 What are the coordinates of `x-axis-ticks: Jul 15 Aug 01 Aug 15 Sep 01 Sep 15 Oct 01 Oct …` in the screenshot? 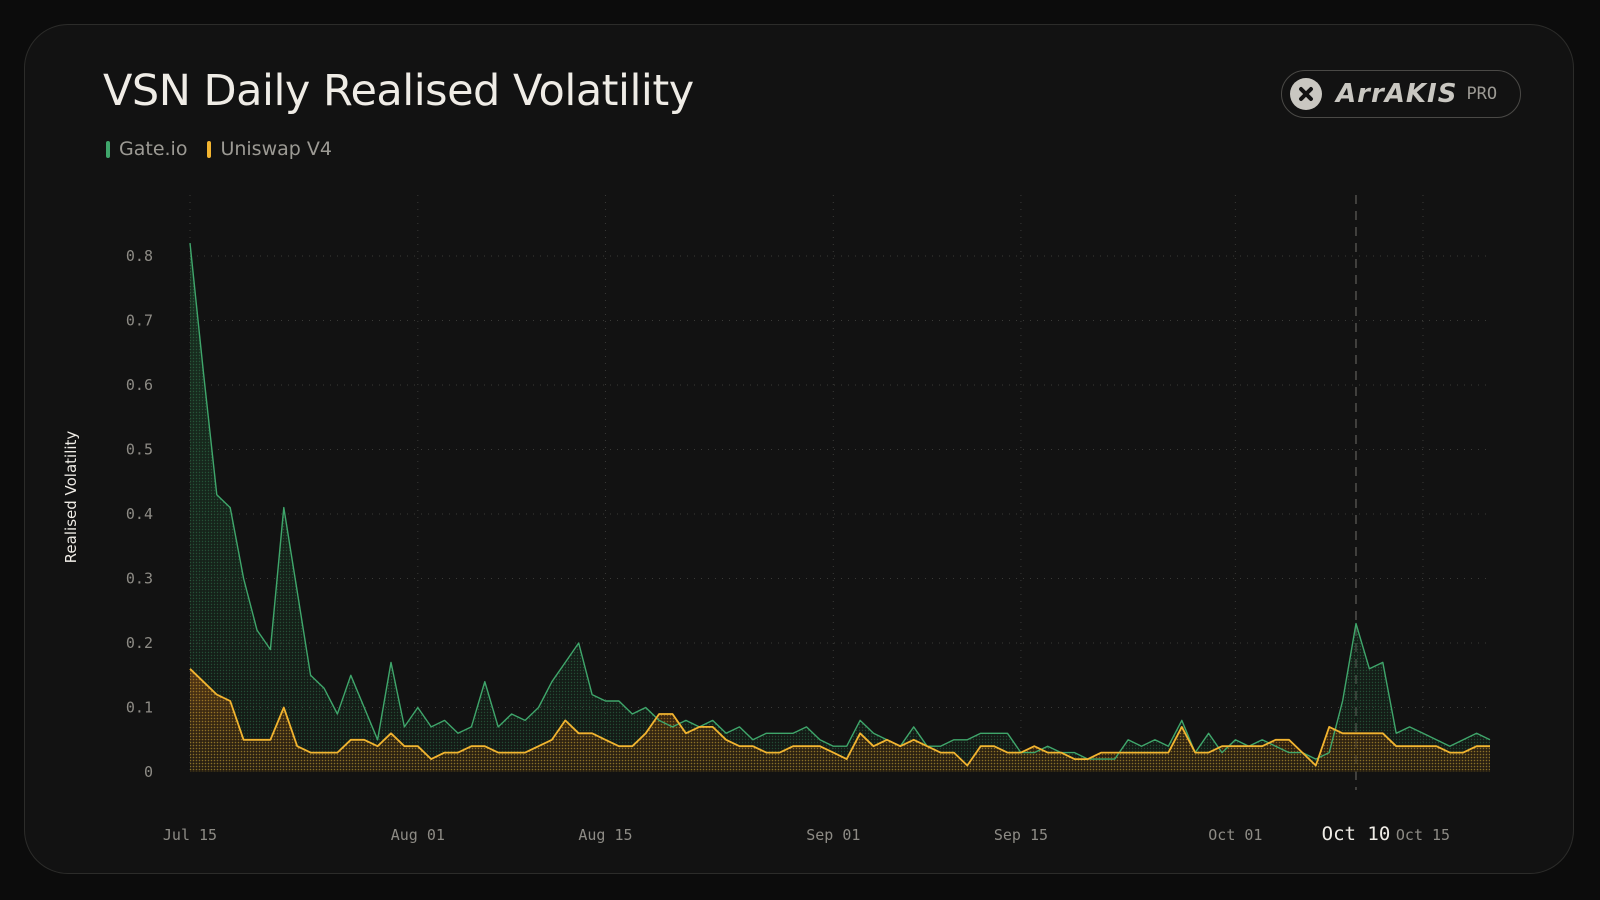 It's located at (806, 834).